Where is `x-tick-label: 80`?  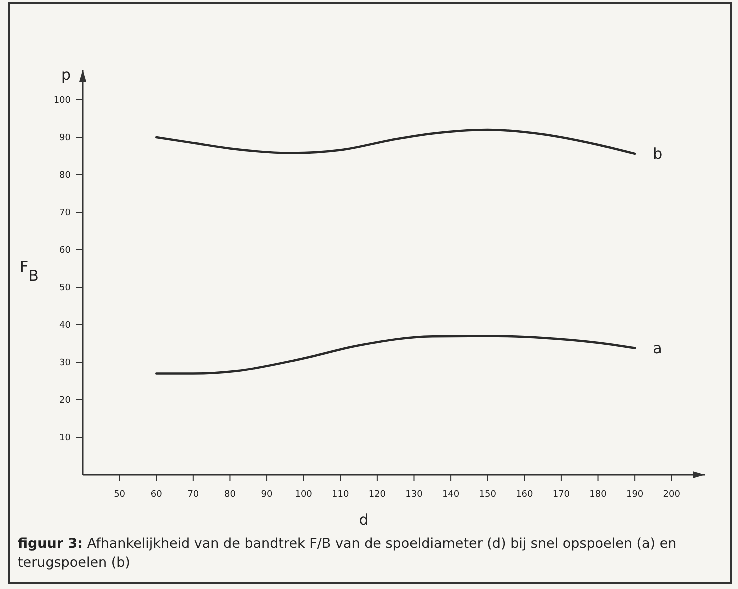 x-tick-label: 80 is located at coordinates (230, 495).